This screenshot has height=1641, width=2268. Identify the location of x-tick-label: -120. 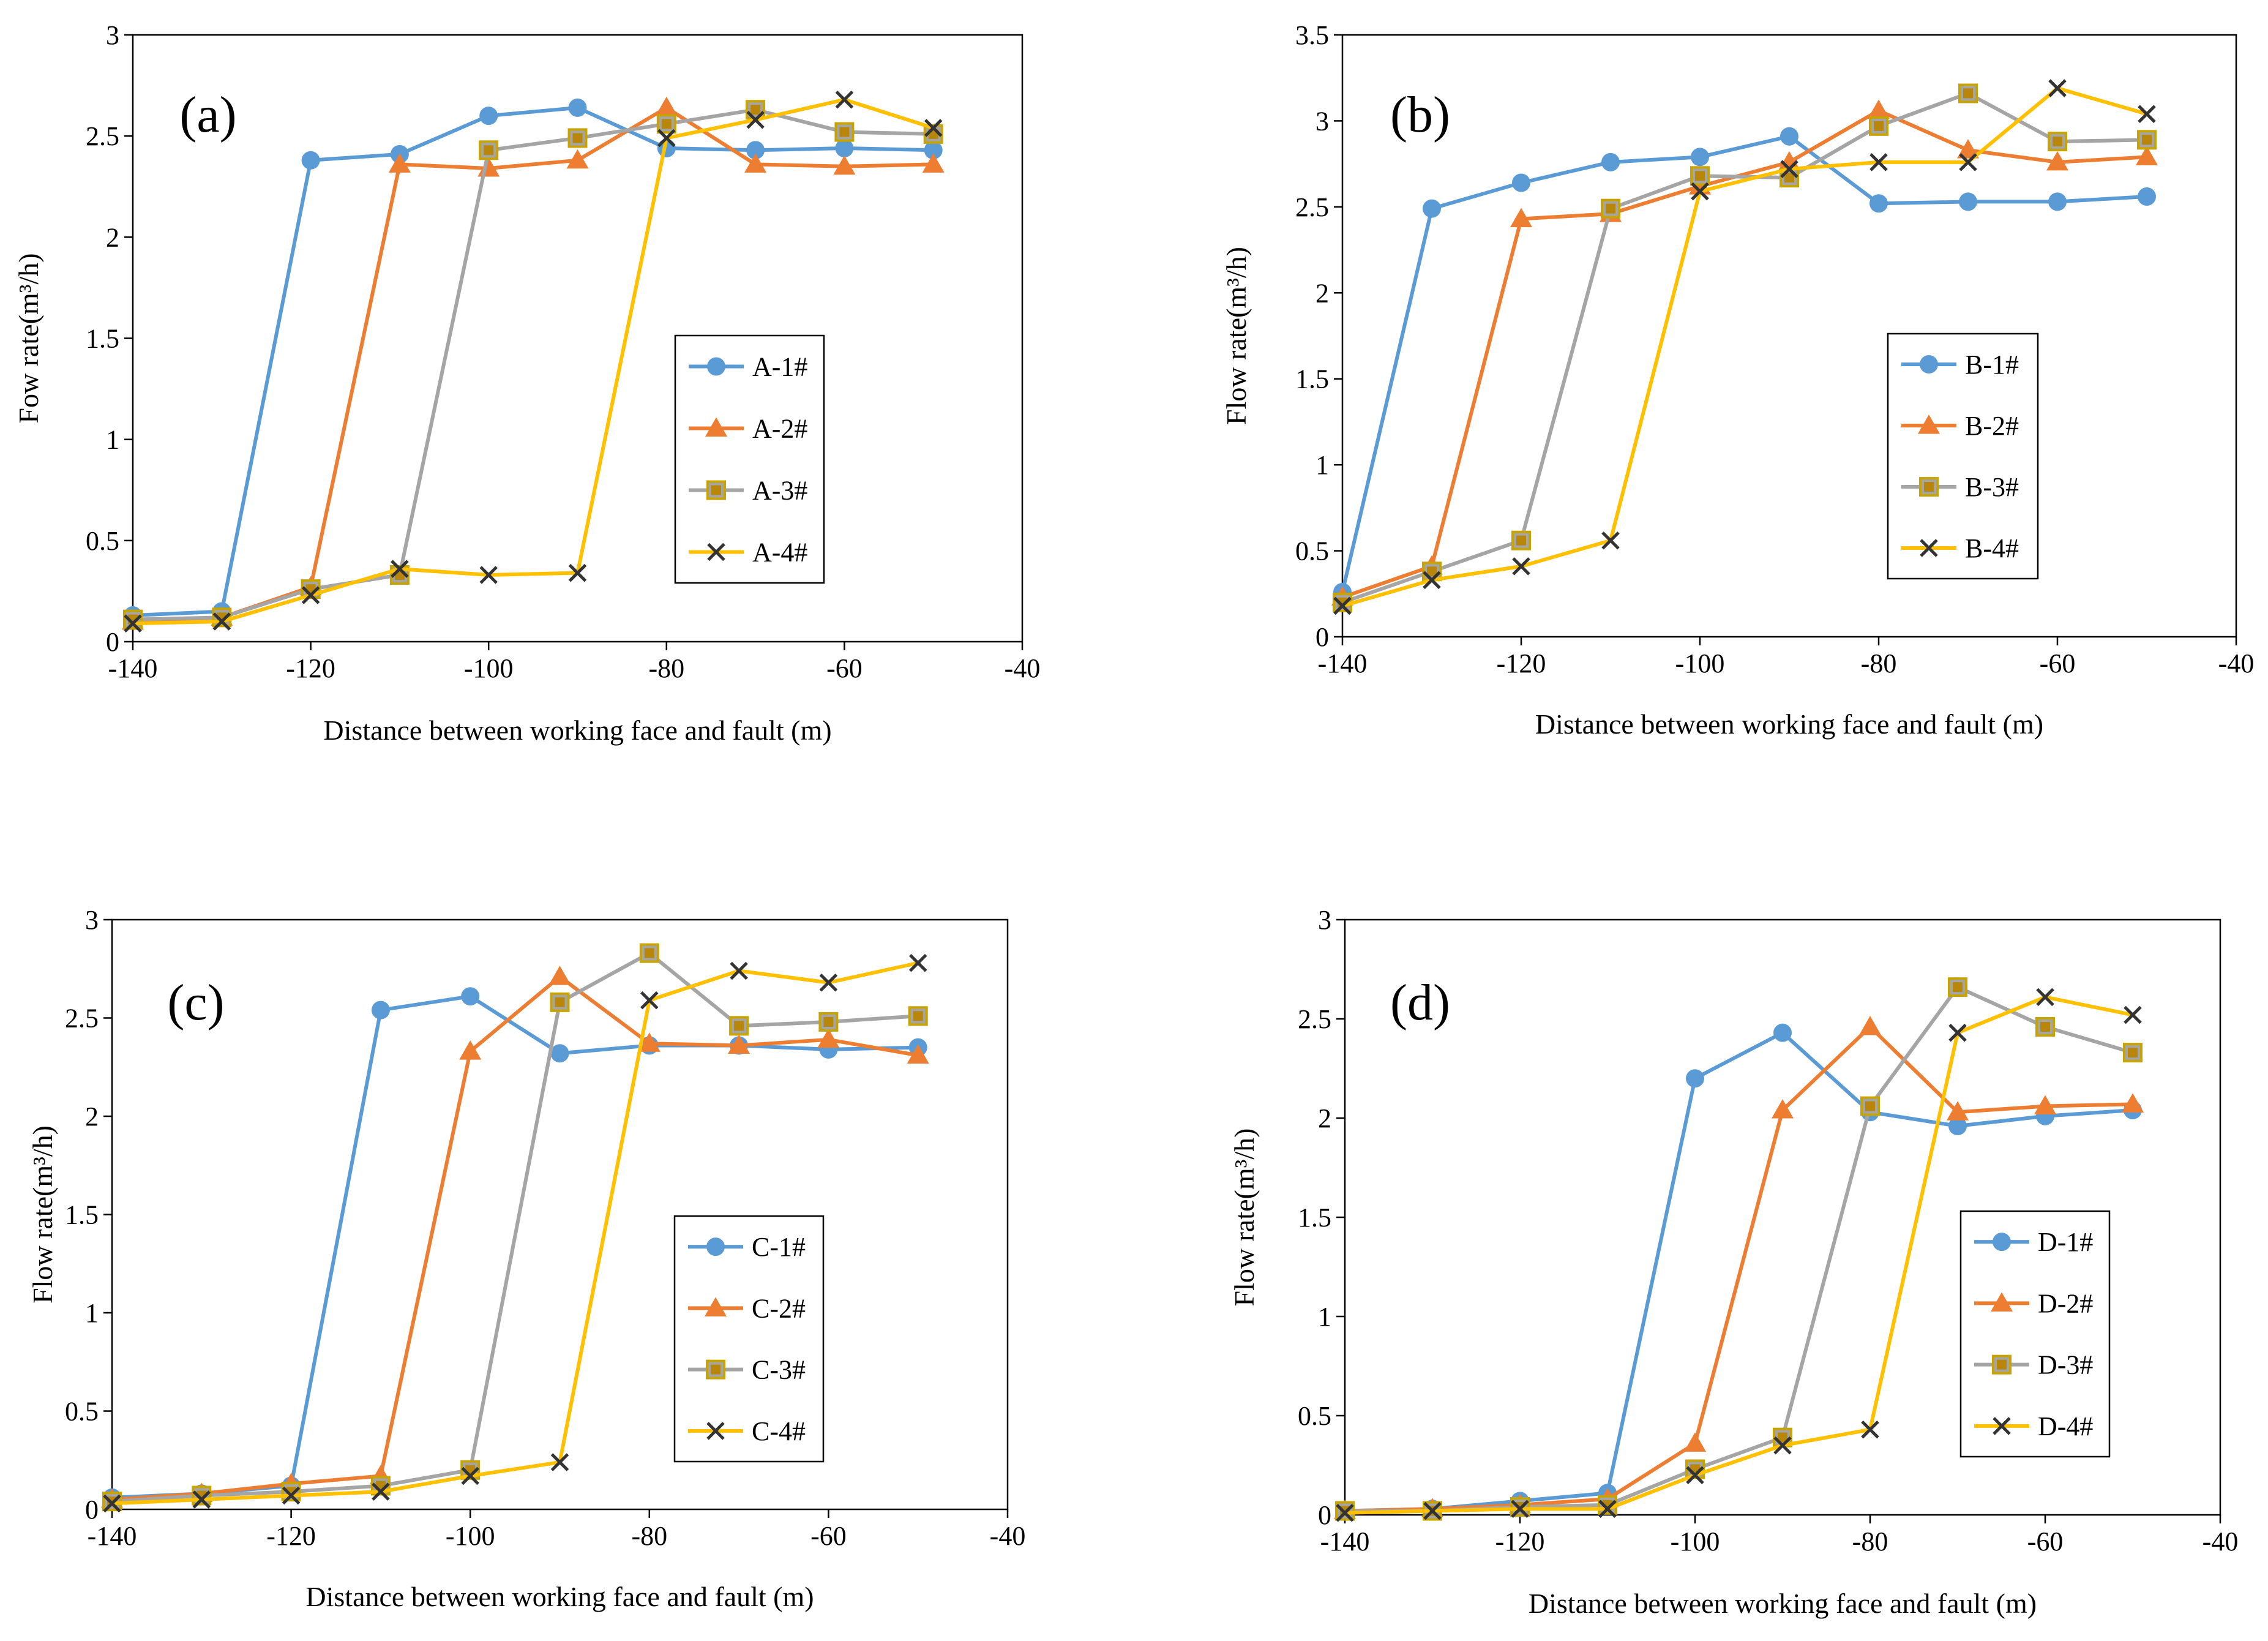
(291, 1536).